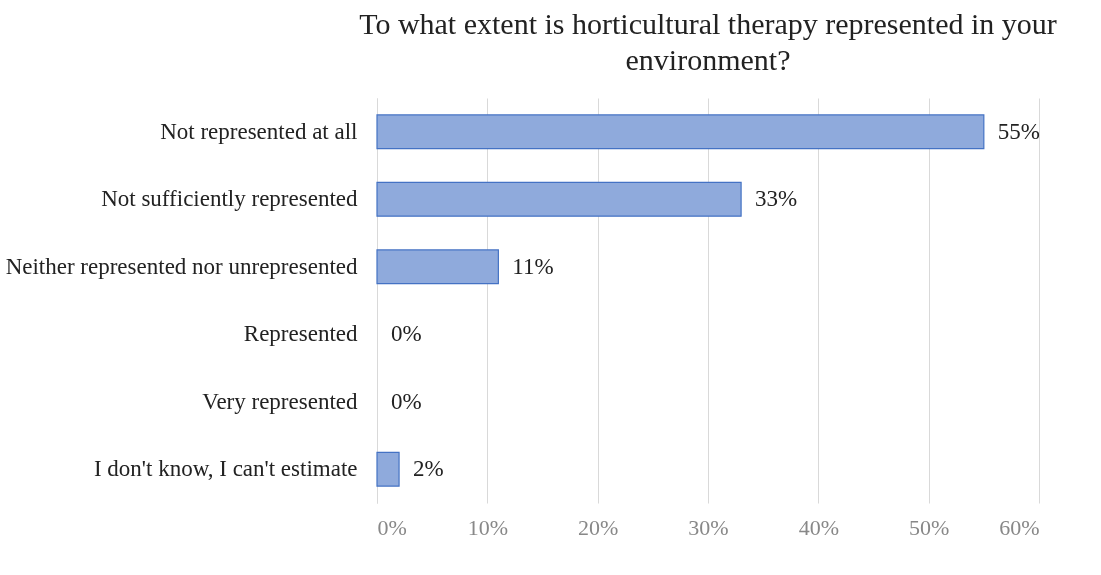 This screenshot has height=575, width=1101. What do you see at coordinates (259, 131) in the screenshot?
I see `y-tick-label: Not represented at all` at bounding box center [259, 131].